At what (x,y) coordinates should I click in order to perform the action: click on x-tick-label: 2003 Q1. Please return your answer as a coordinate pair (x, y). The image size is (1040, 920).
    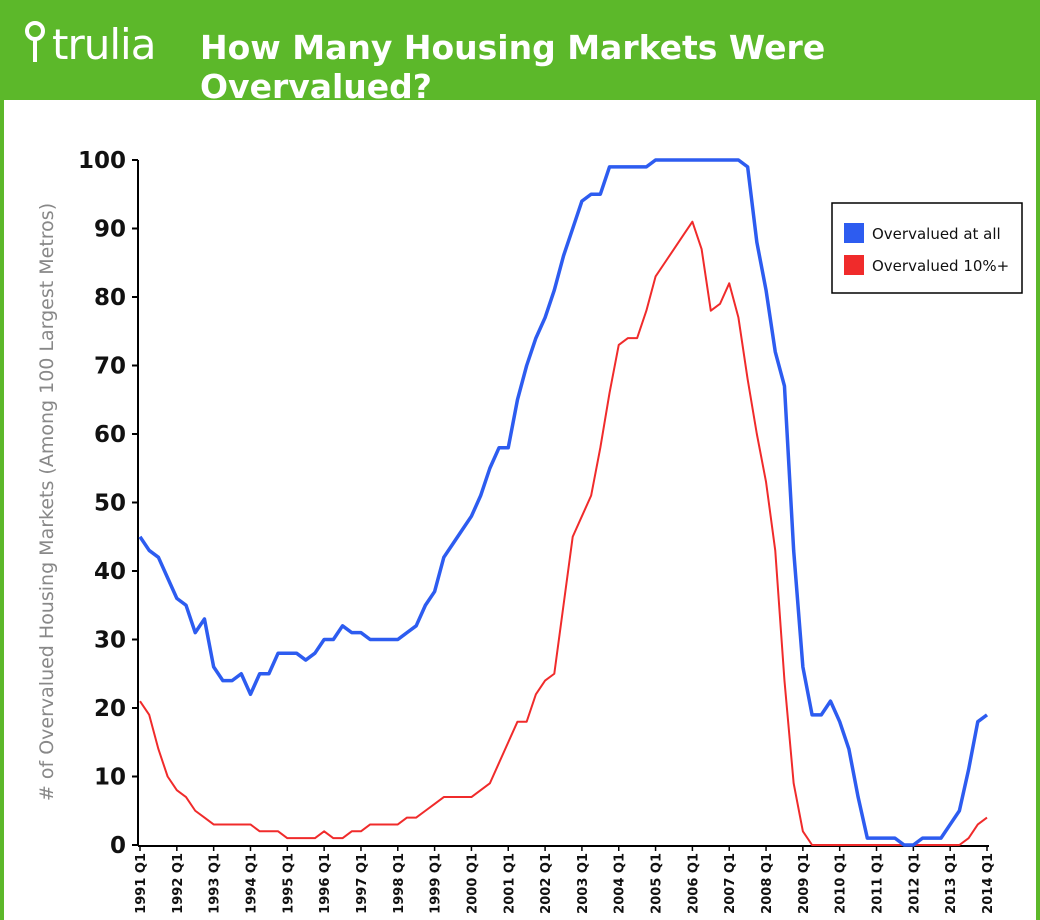
    Looking at the image, I should click on (583, 883).